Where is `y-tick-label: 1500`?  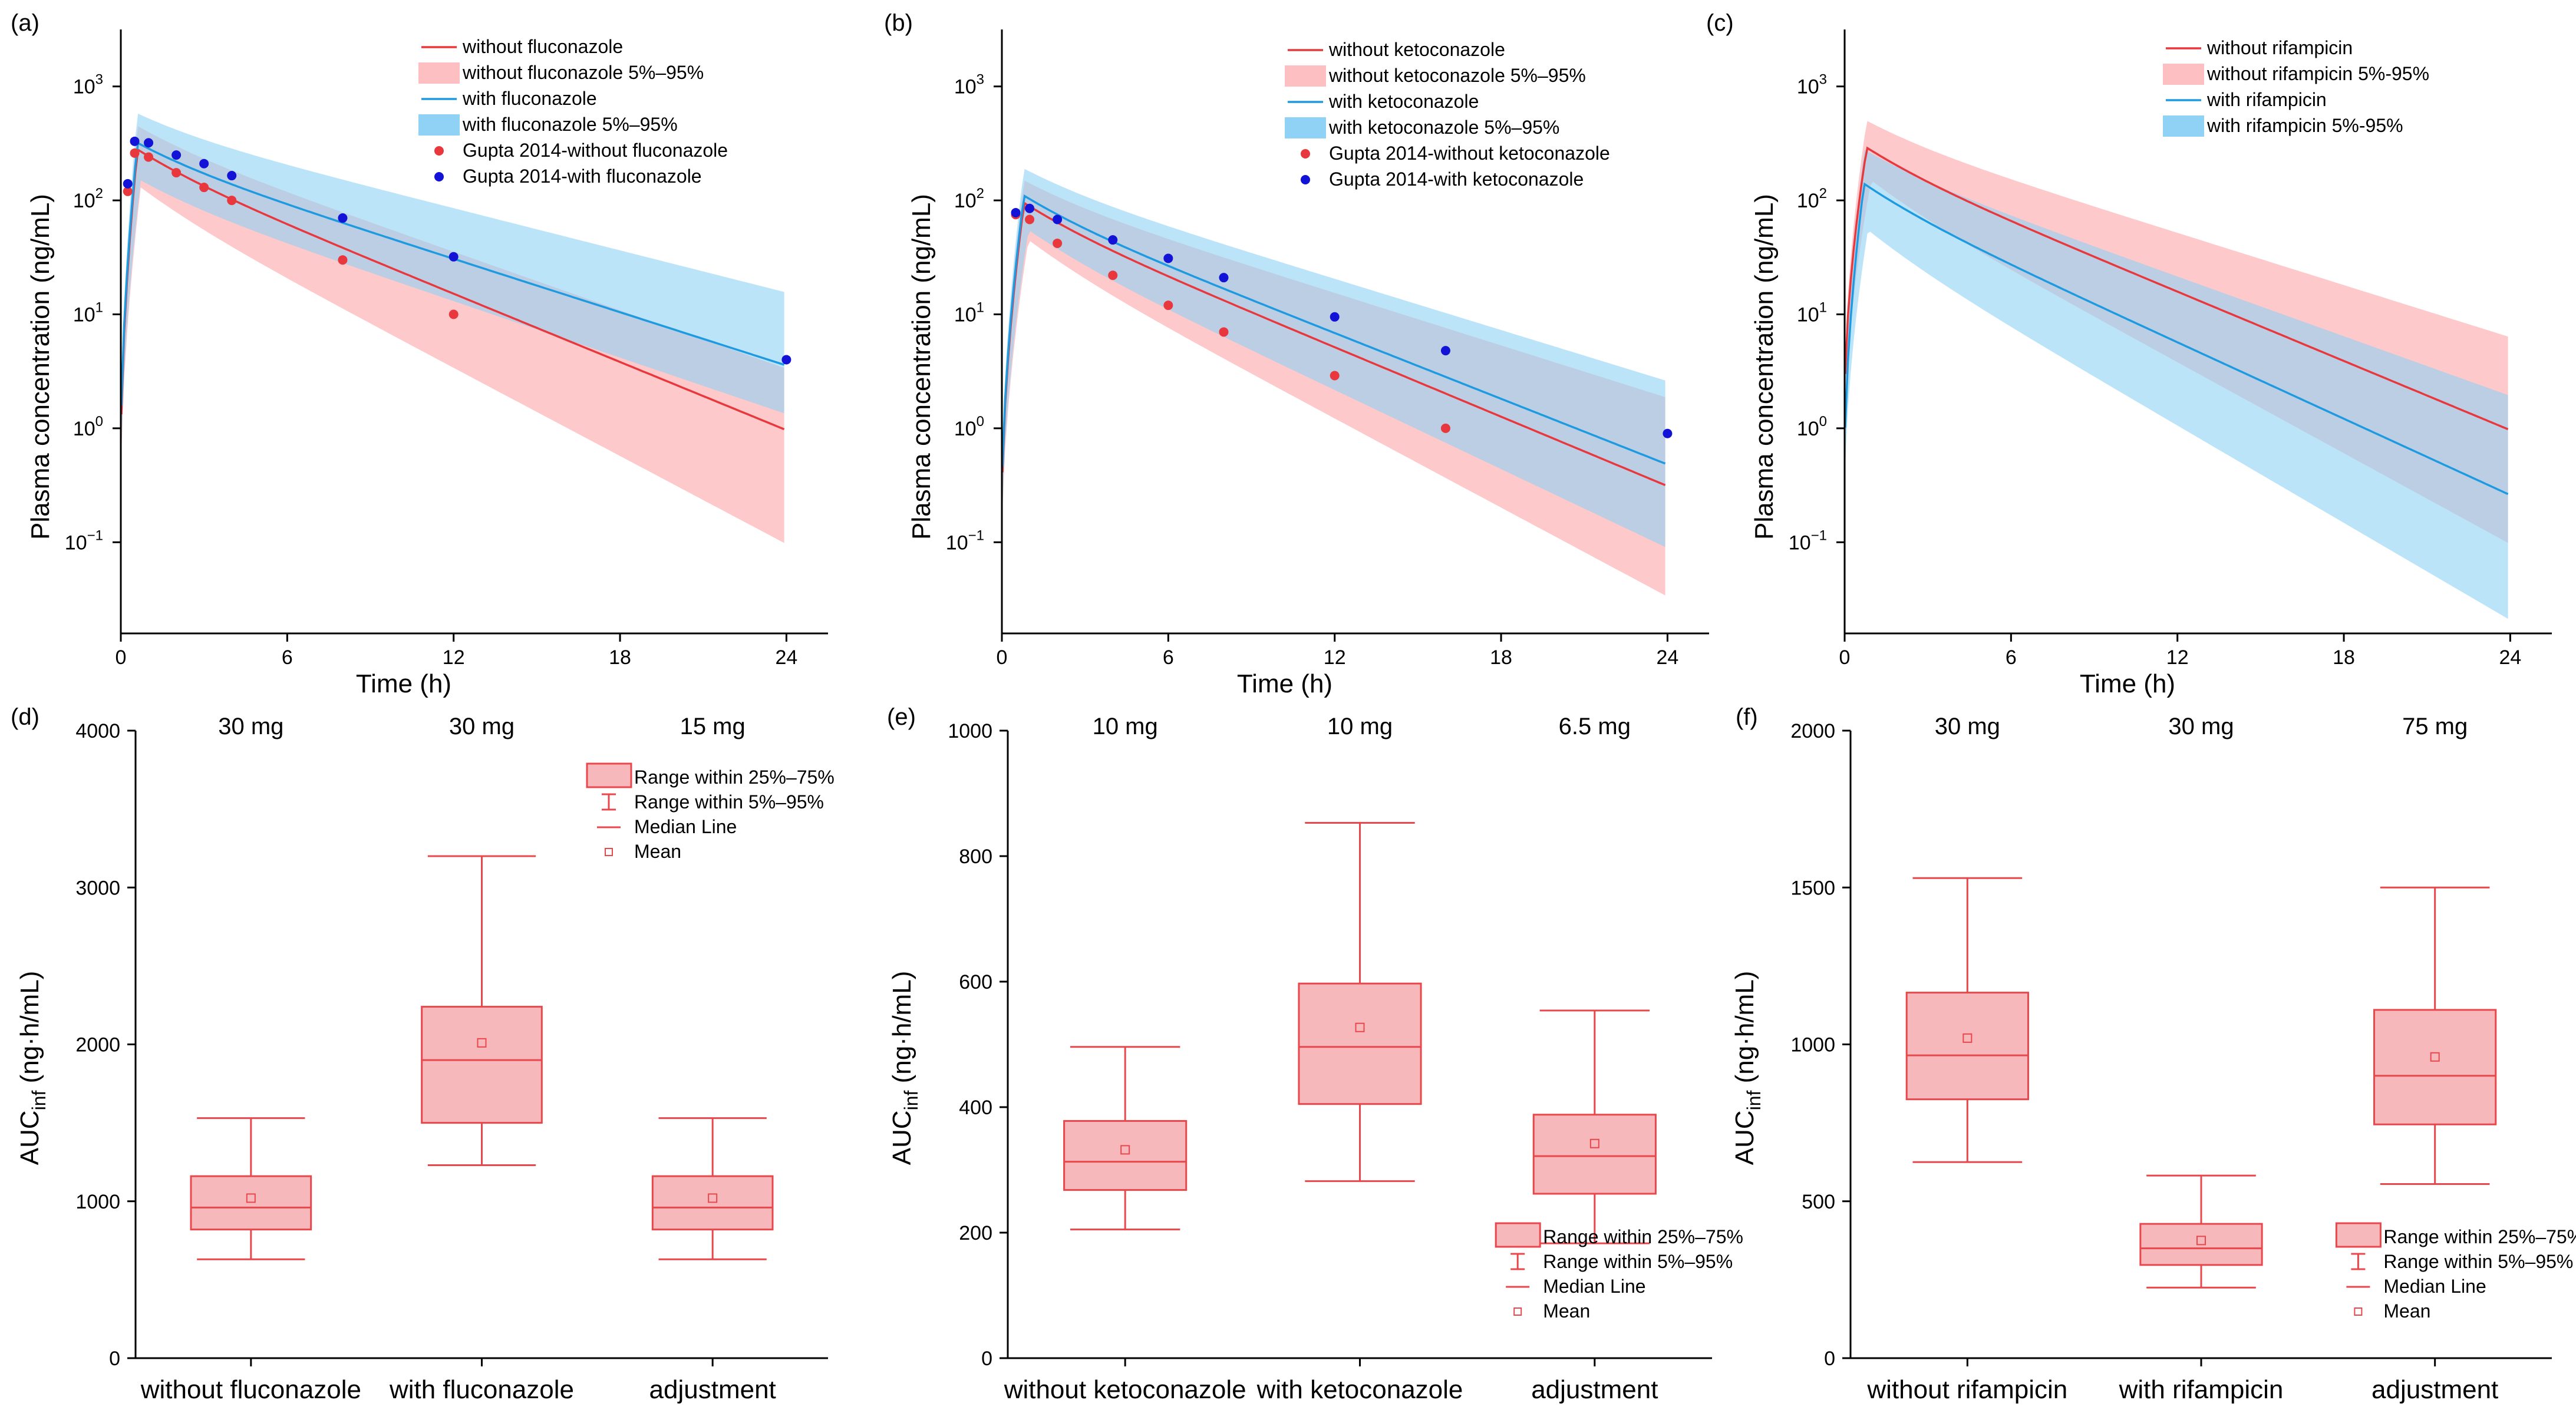
y-tick-label: 1500 is located at coordinates (1812, 888).